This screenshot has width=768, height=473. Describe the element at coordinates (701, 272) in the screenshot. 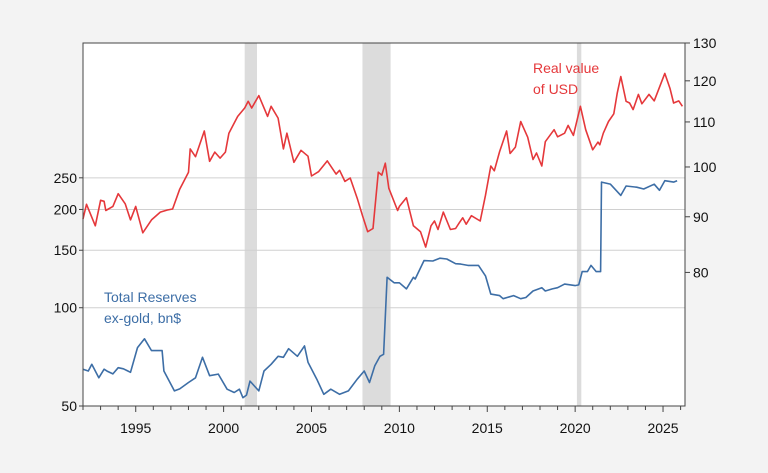

I see `right-tick-label: 80` at that location.